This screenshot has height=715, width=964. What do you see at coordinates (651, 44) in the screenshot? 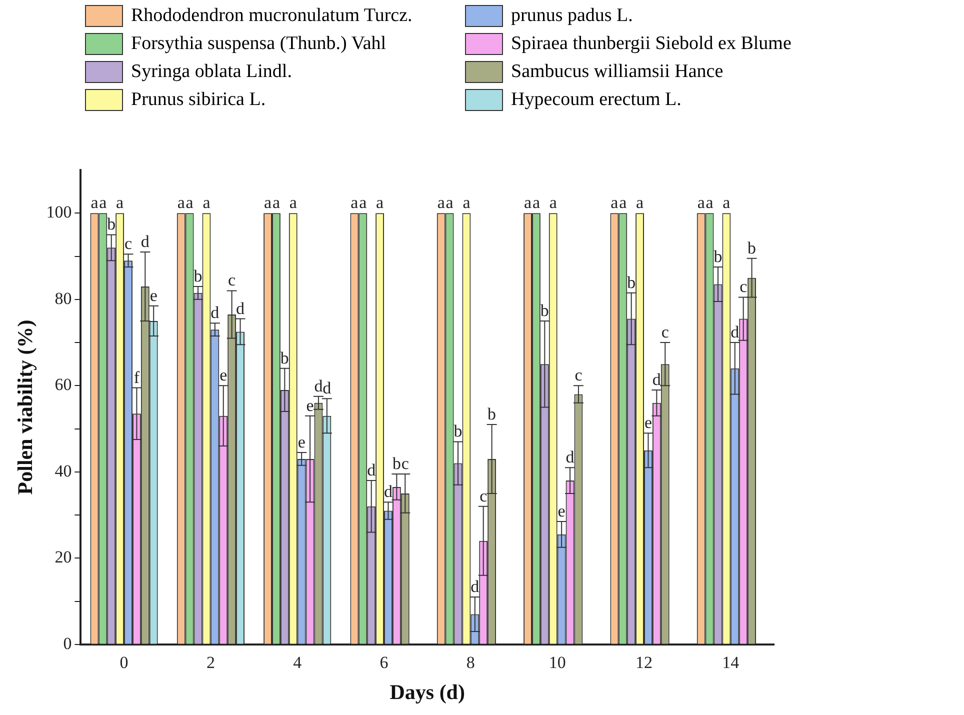
I see `legend-label: Spiraea thunbergii Siebold ex Blume` at bounding box center [651, 44].